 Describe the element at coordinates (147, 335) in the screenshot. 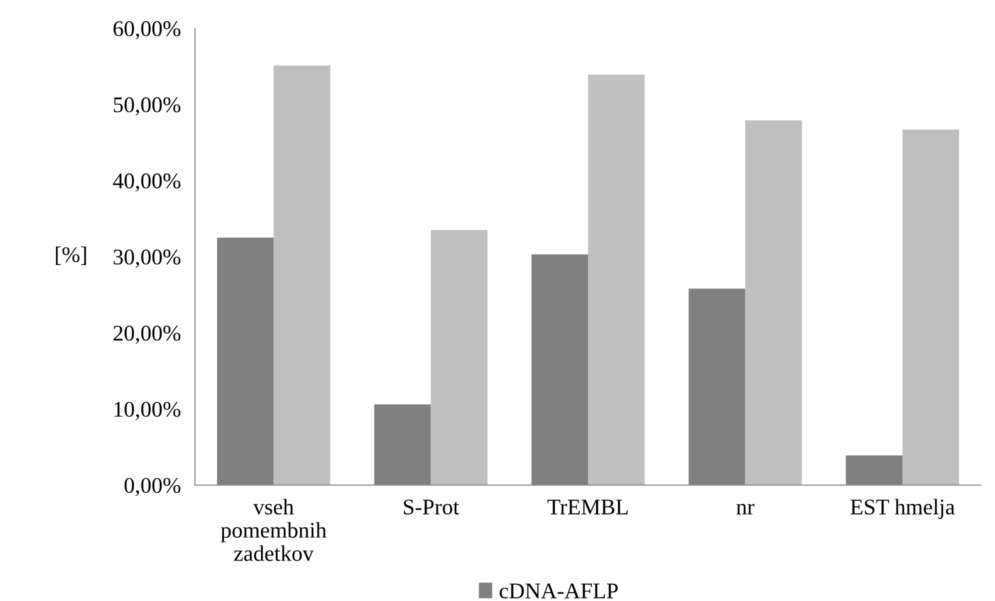

I see `y-tick-label: 20,00%` at that location.